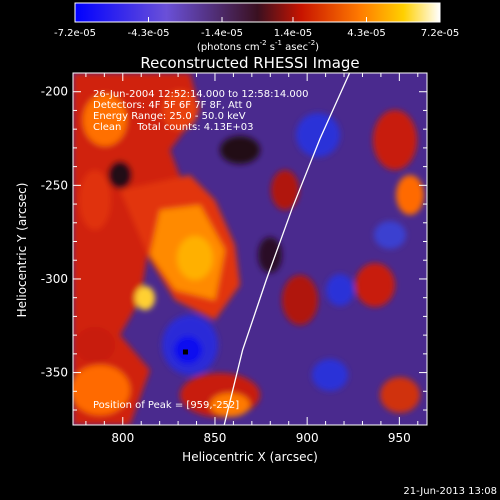  Describe the element at coordinates (54, 92) in the screenshot. I see `y-tick-label: -200` at that location.